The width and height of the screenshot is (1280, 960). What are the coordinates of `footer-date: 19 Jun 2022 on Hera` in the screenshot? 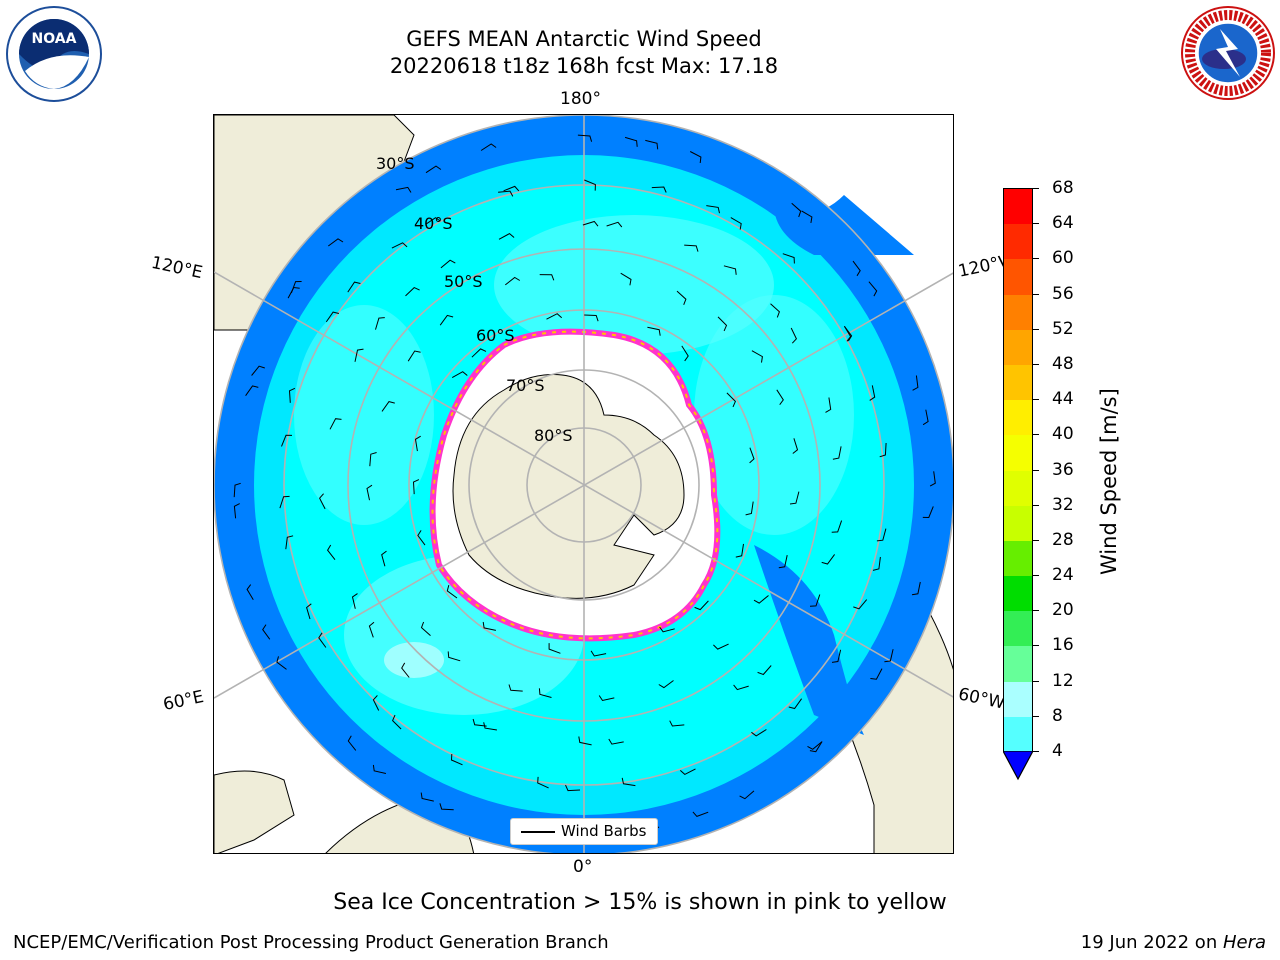 It's located at (1173, 942).